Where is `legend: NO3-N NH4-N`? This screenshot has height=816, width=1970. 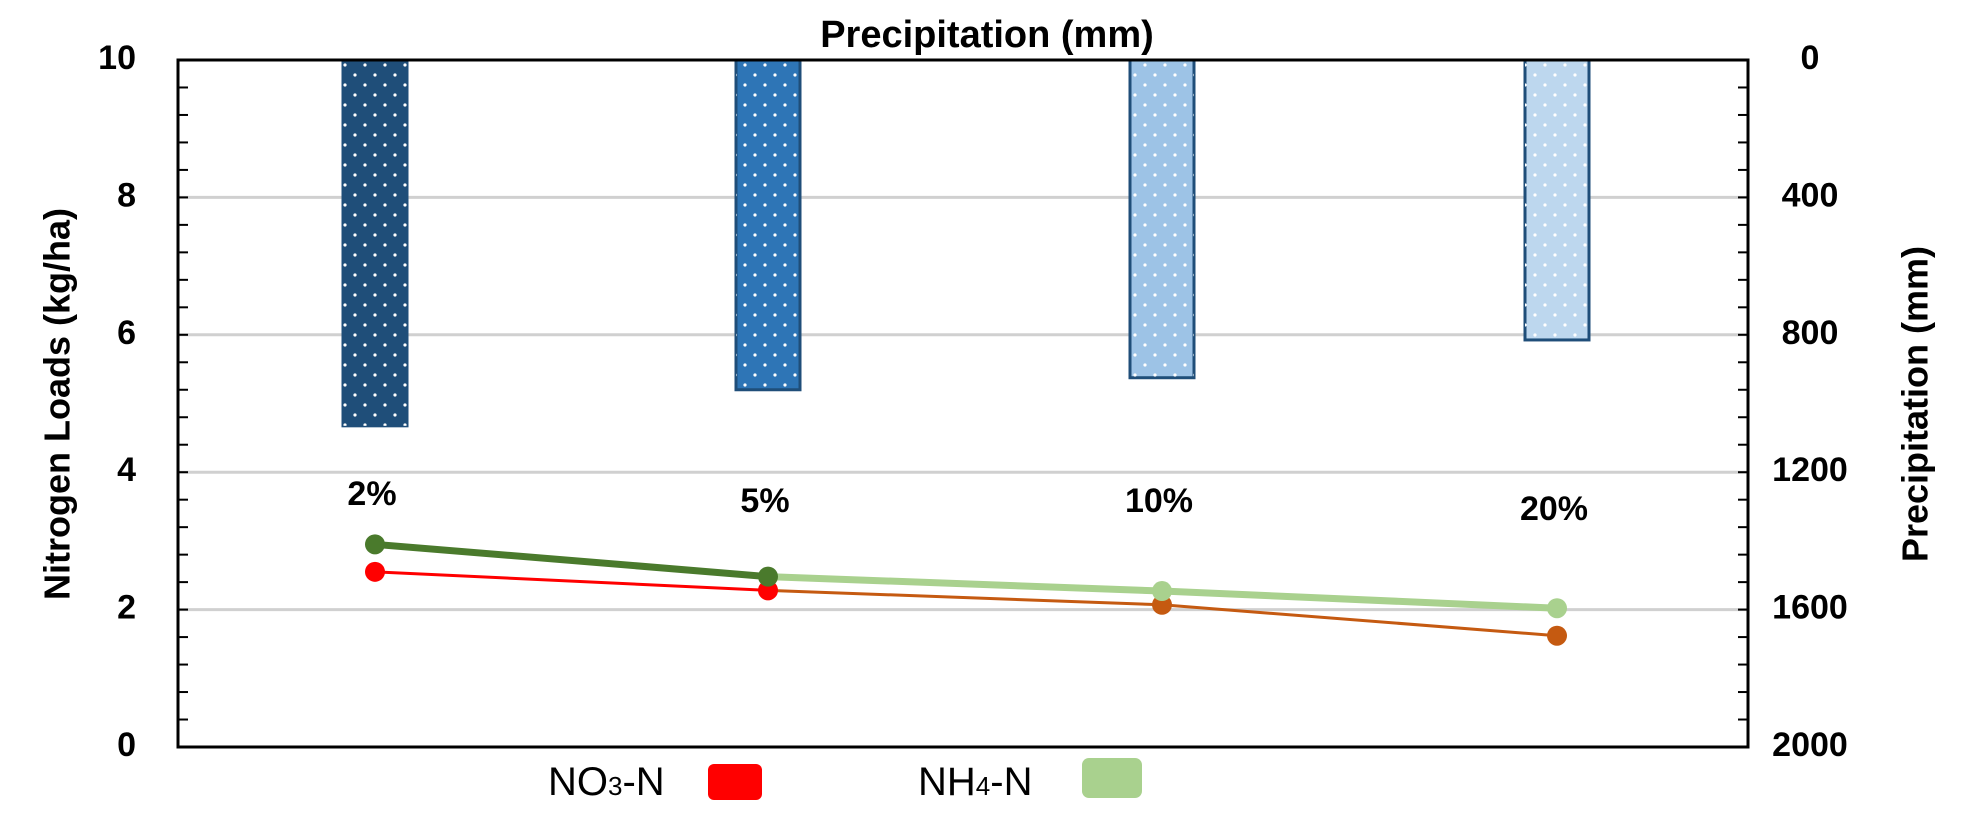 legend: NO3-N NH4-N is located at coordinates (845, 781).